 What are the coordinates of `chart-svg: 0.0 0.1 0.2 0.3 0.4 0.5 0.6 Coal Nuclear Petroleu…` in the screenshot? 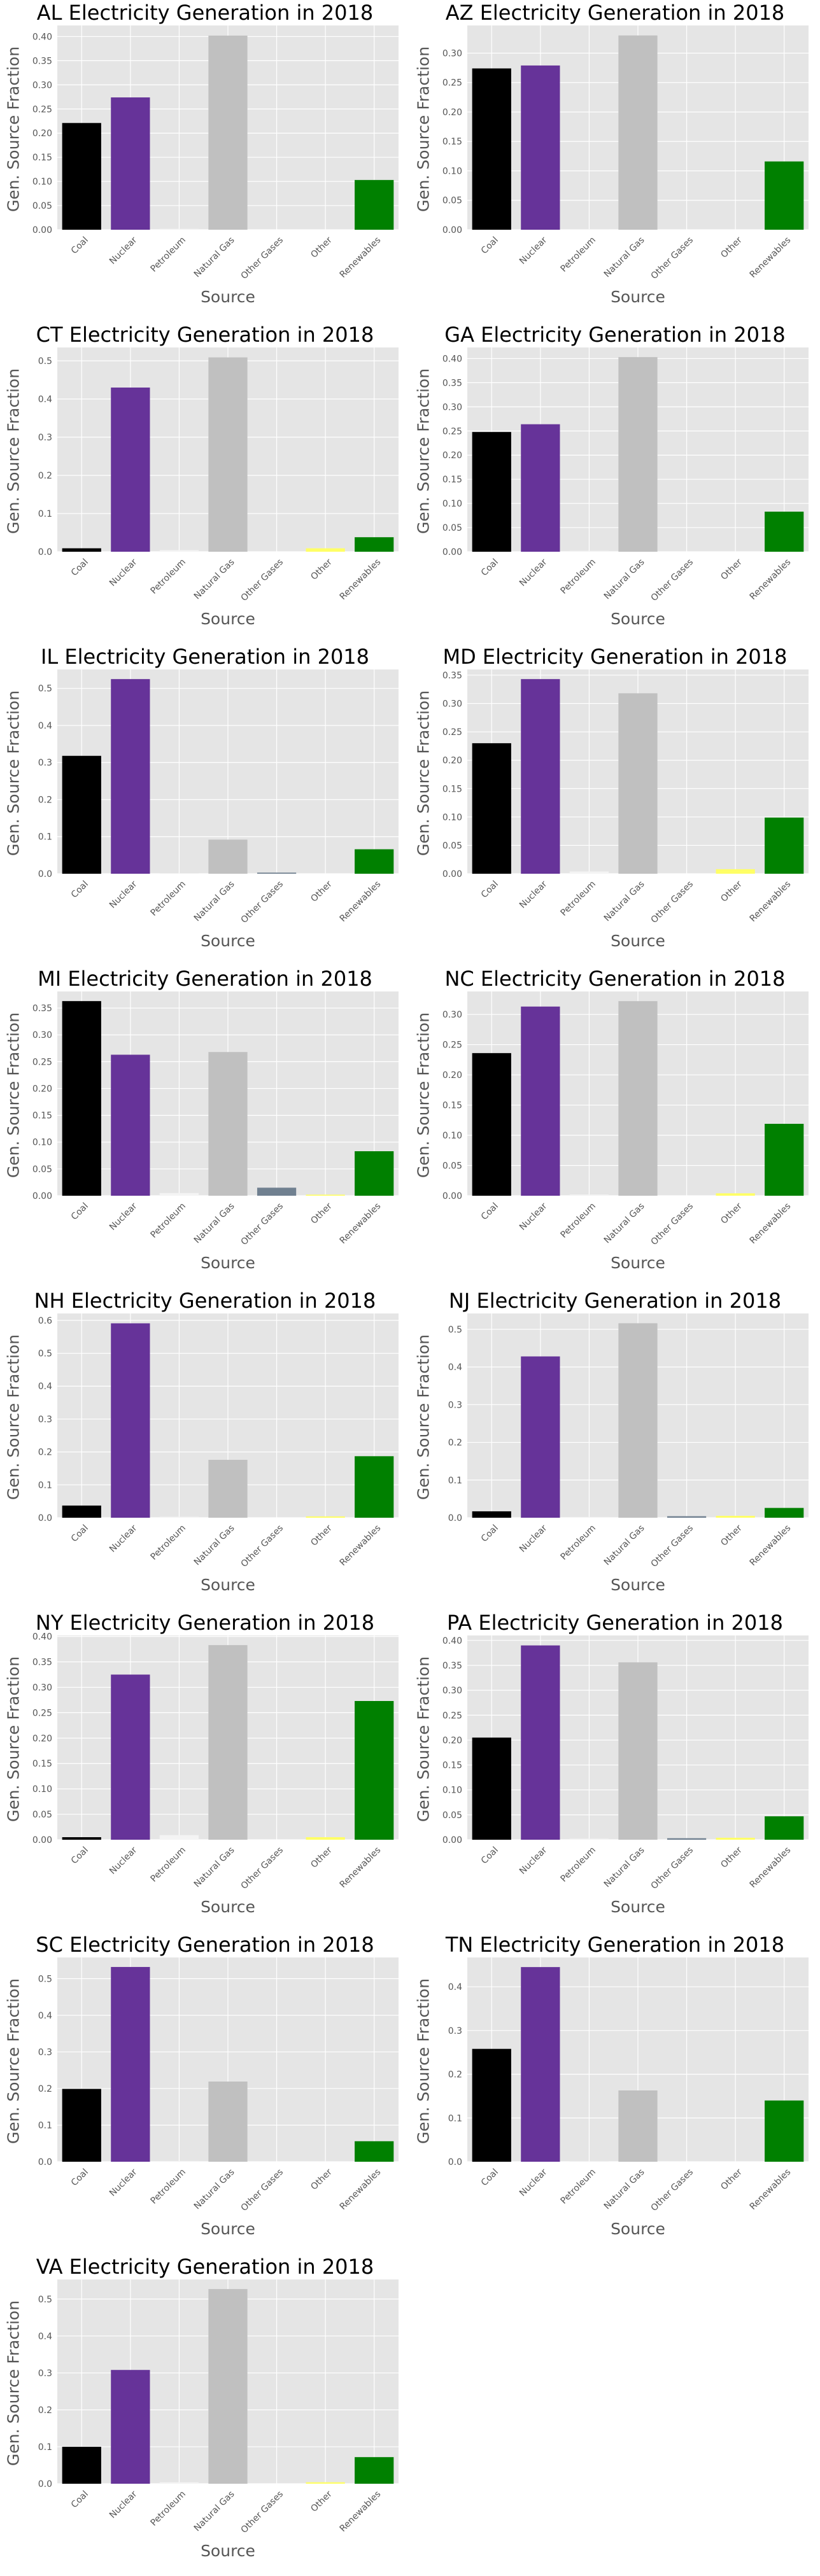 It's located at (219, 1441).